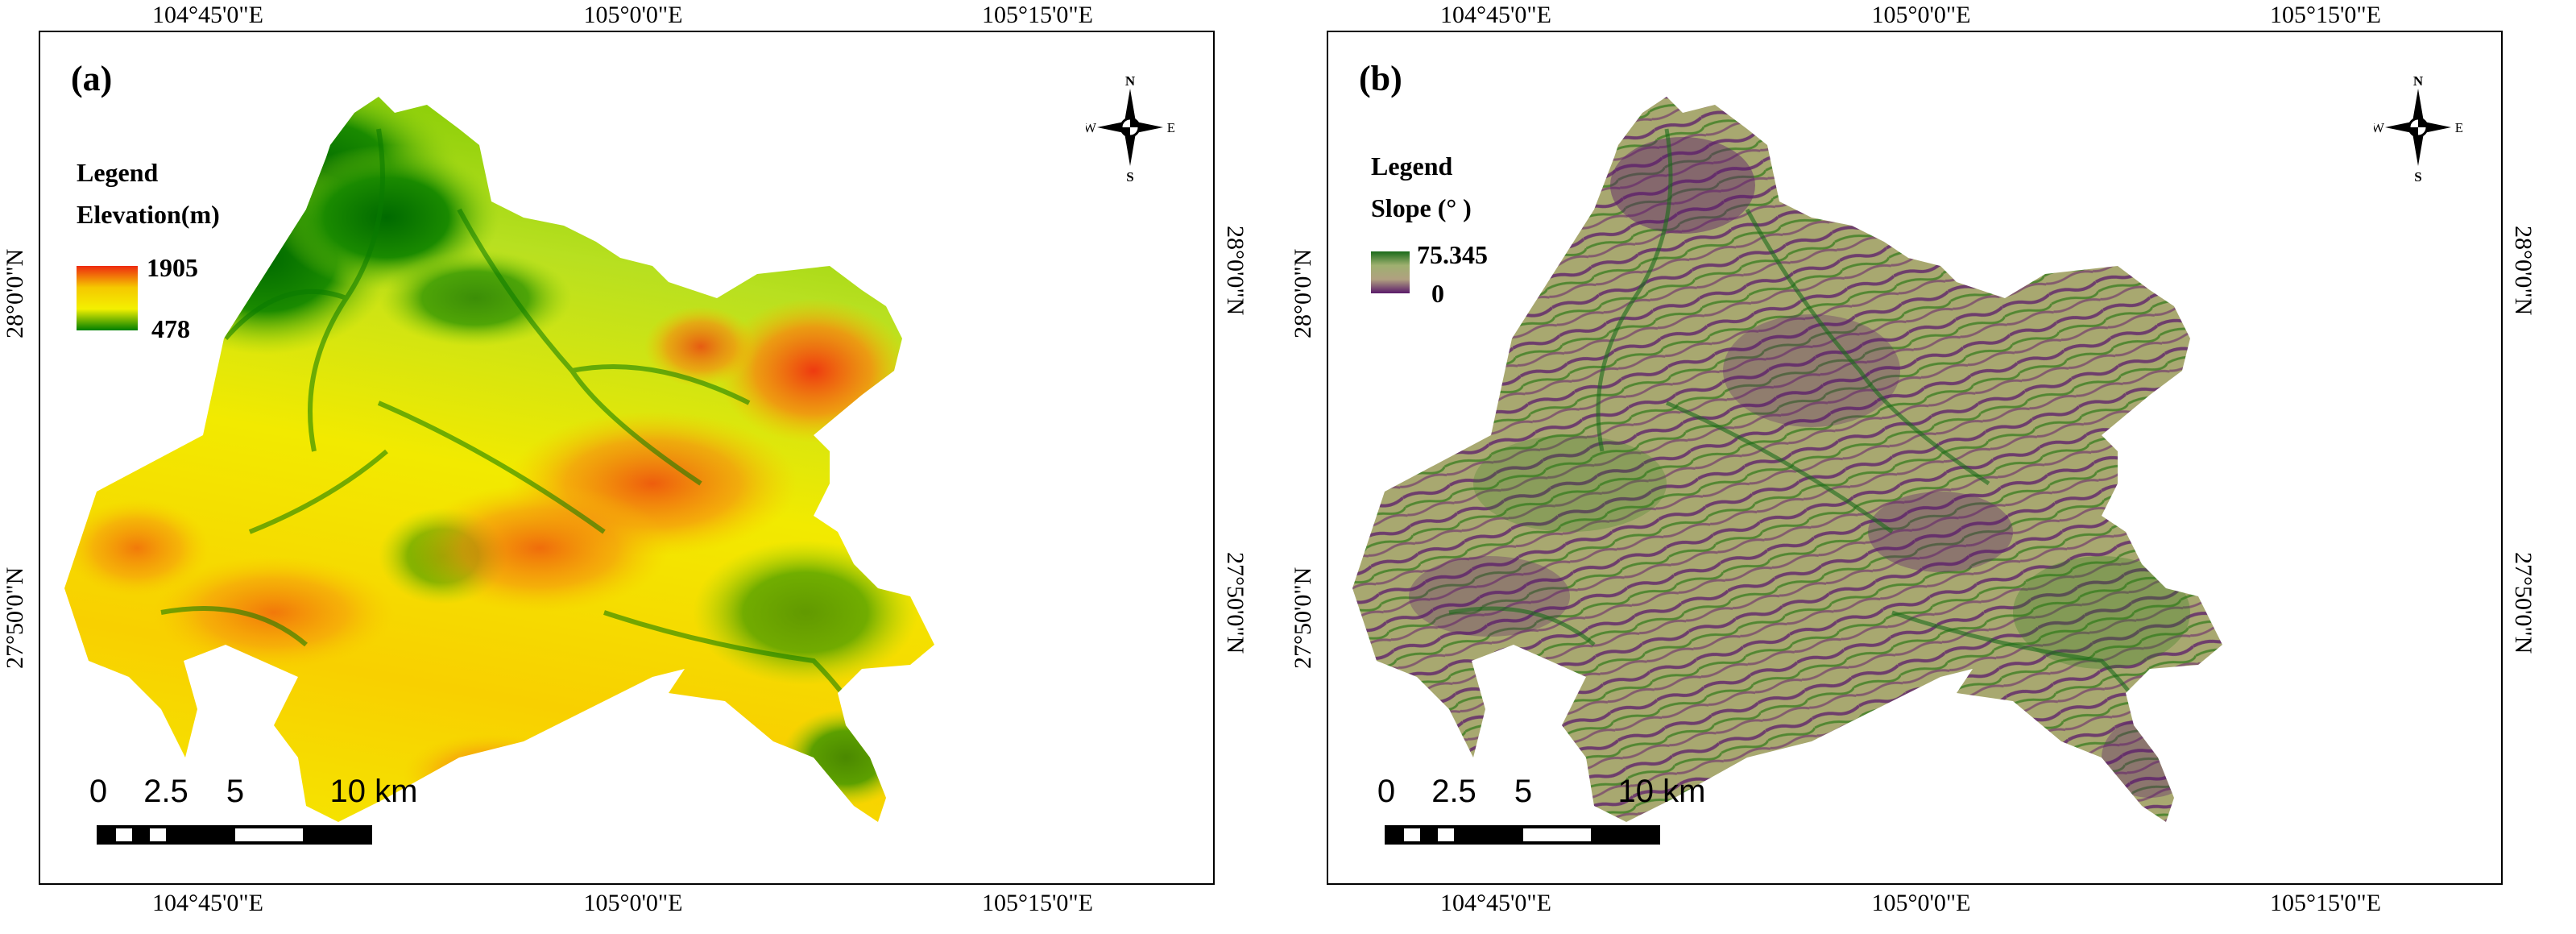 This screenshot has width=2576, height=934. What do you see at coordinates (172, 267) in the screenshot?
I see `ramp-max-label: 1905` at bounding box center [172, 267].